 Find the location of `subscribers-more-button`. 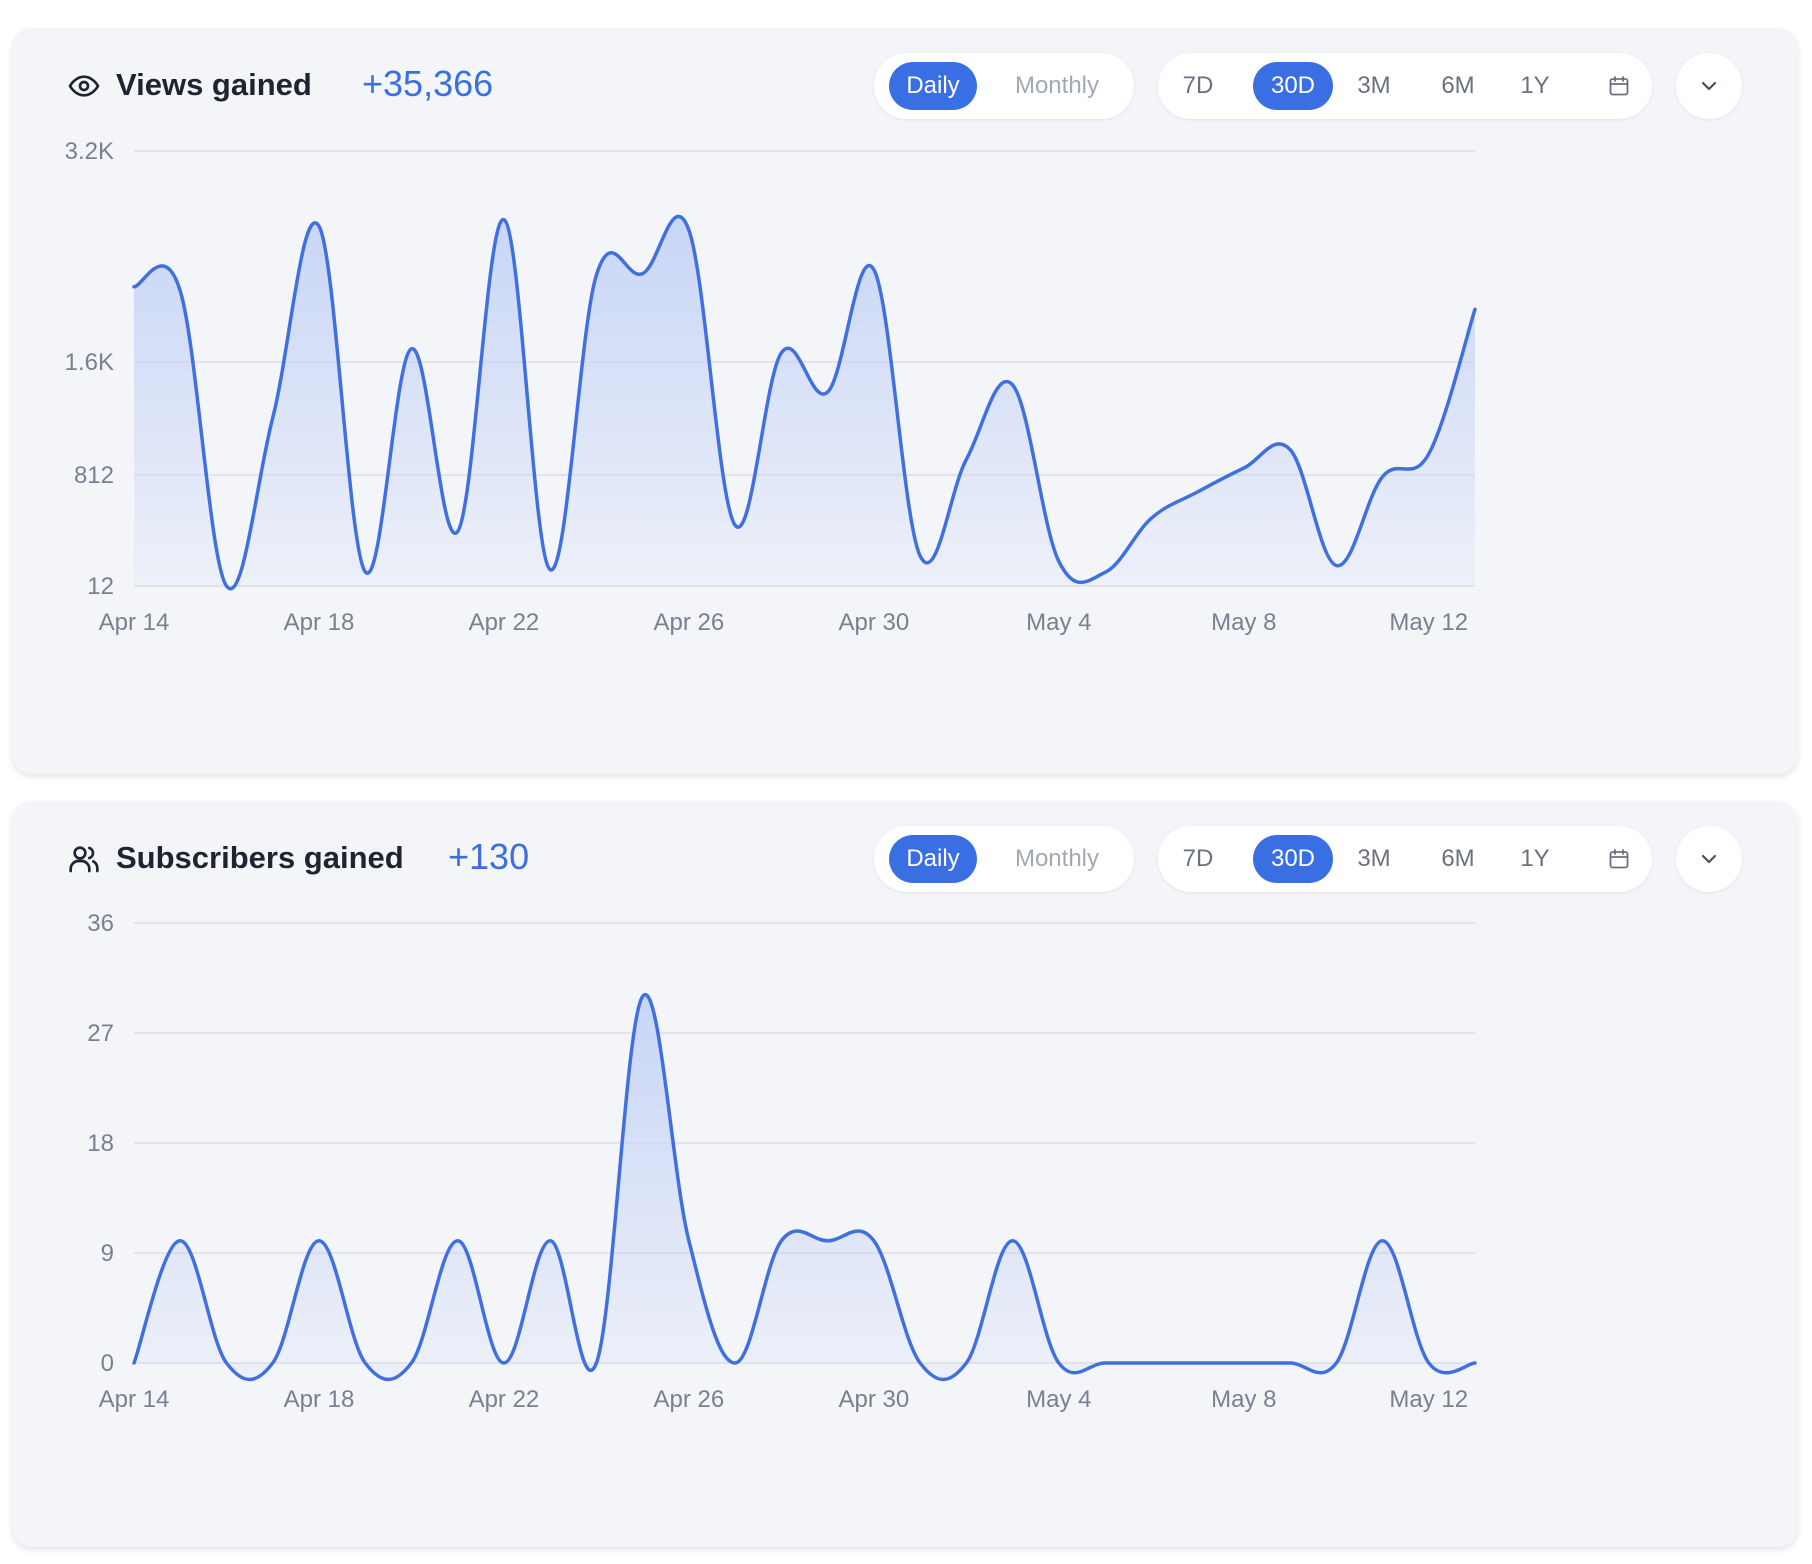

subscribers-more-button is located at coordinates (1709, 859).